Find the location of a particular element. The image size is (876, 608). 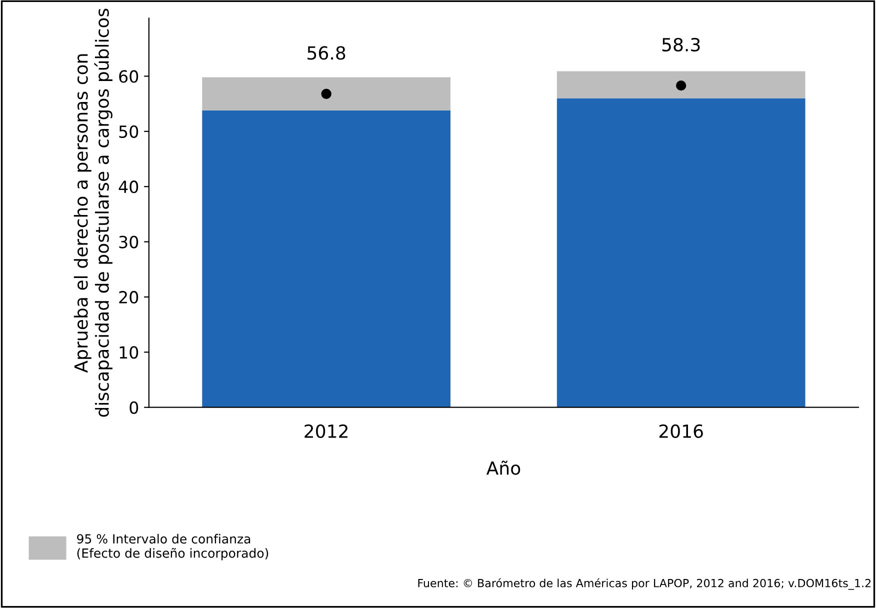

data-label: 58.3 is located at coordinates (681, 45).